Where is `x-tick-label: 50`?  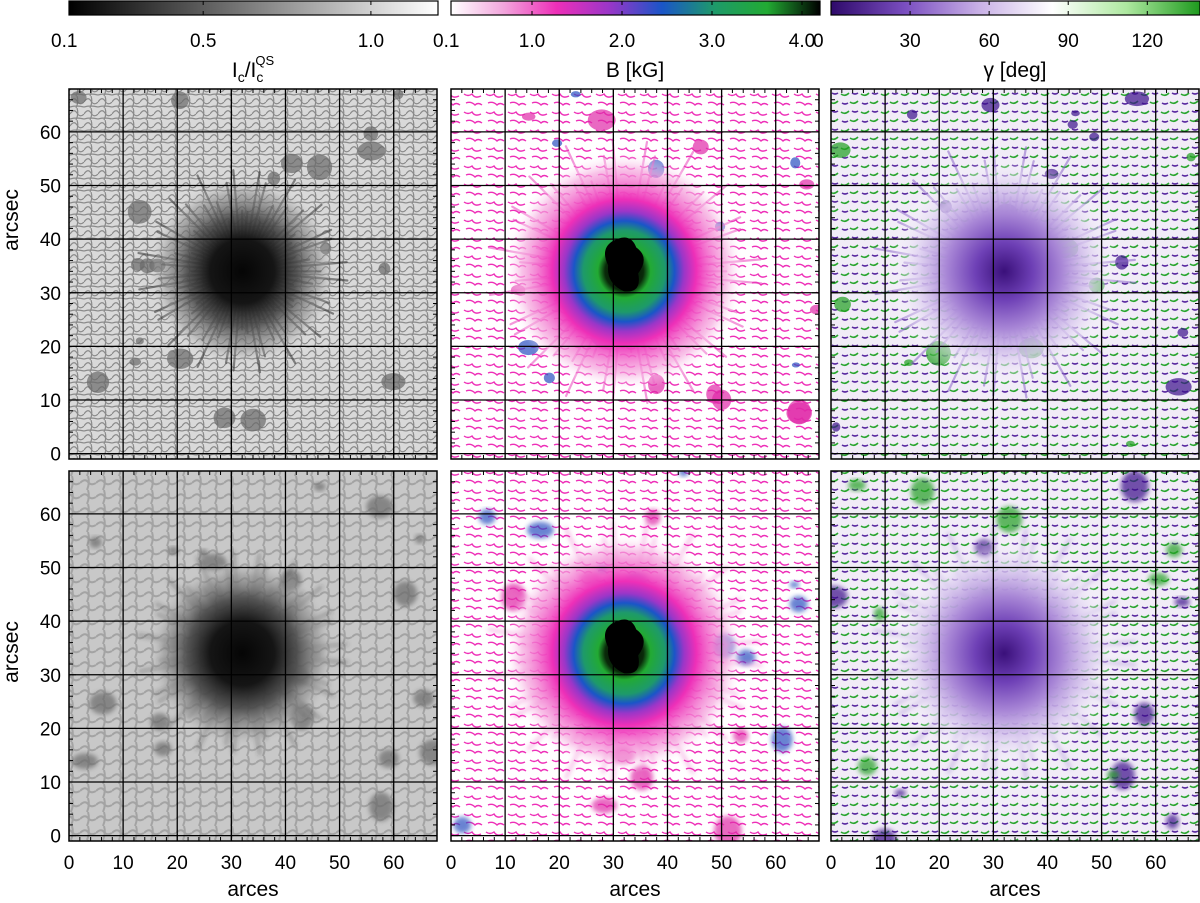
x-tick-label: 50 is located at coordinates (1101, 863).